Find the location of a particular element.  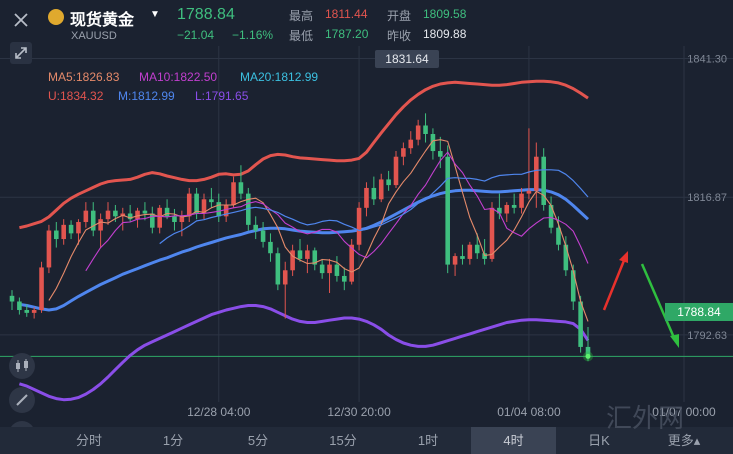

candle-style-button is located at coordinates (22, 366).